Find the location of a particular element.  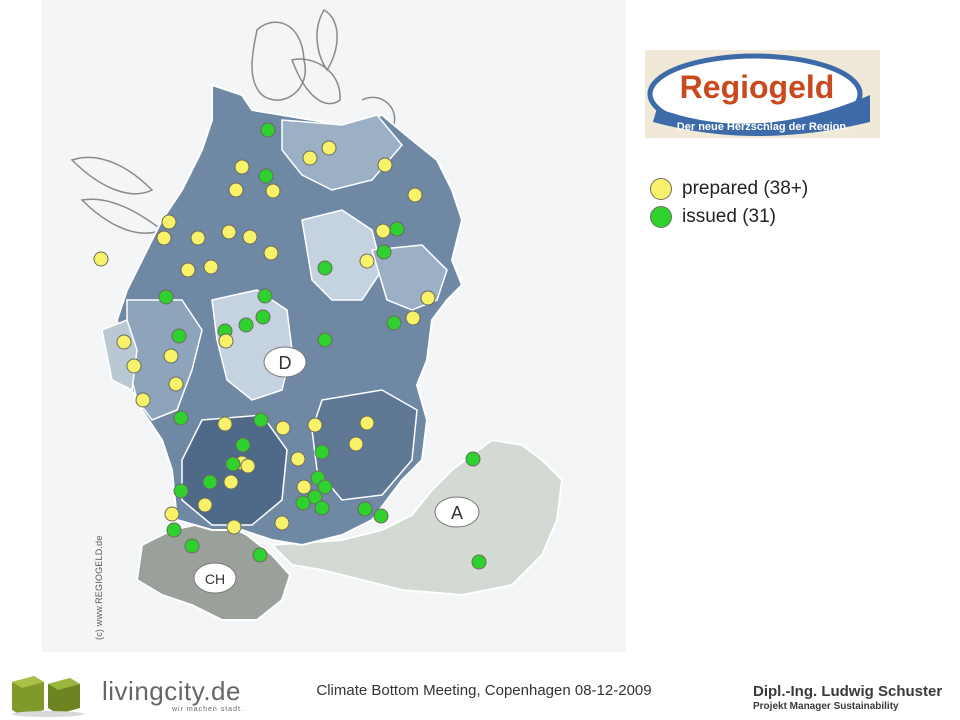

country-label-germany: D is located at coordinates (285, 362).